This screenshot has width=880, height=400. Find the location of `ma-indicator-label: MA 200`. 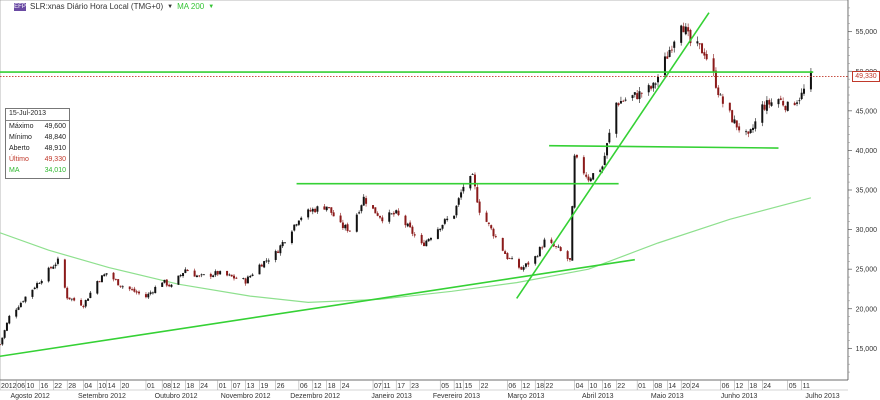

ma-indicator-label: MA 200 is located at coordinates (191, 6).